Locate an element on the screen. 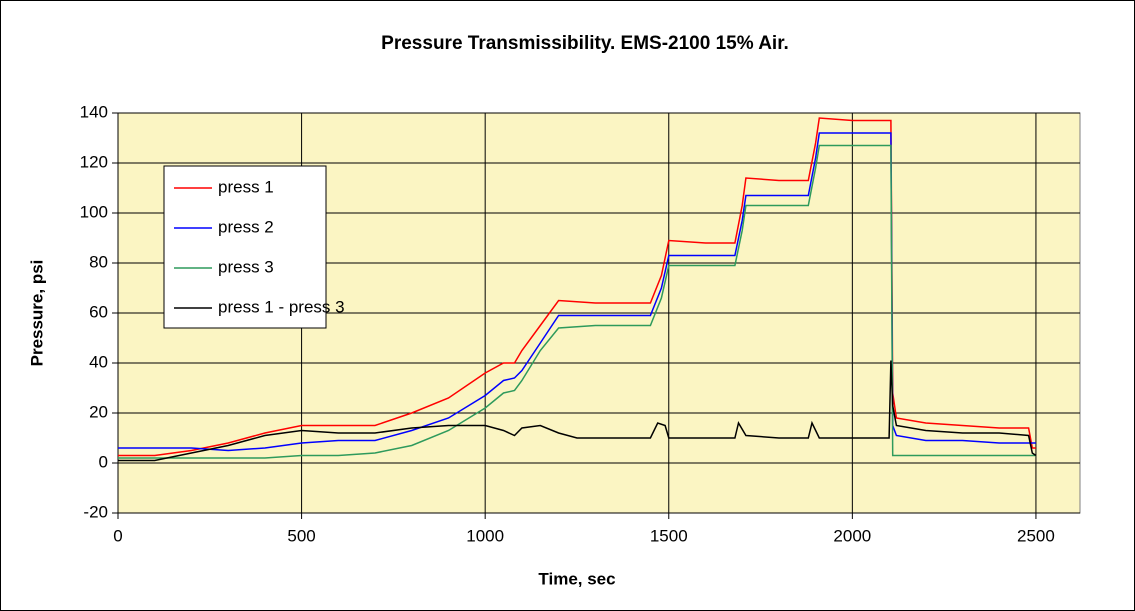 This screenshot has width=1135, height=611. legend is located at coordinates (245, 247).